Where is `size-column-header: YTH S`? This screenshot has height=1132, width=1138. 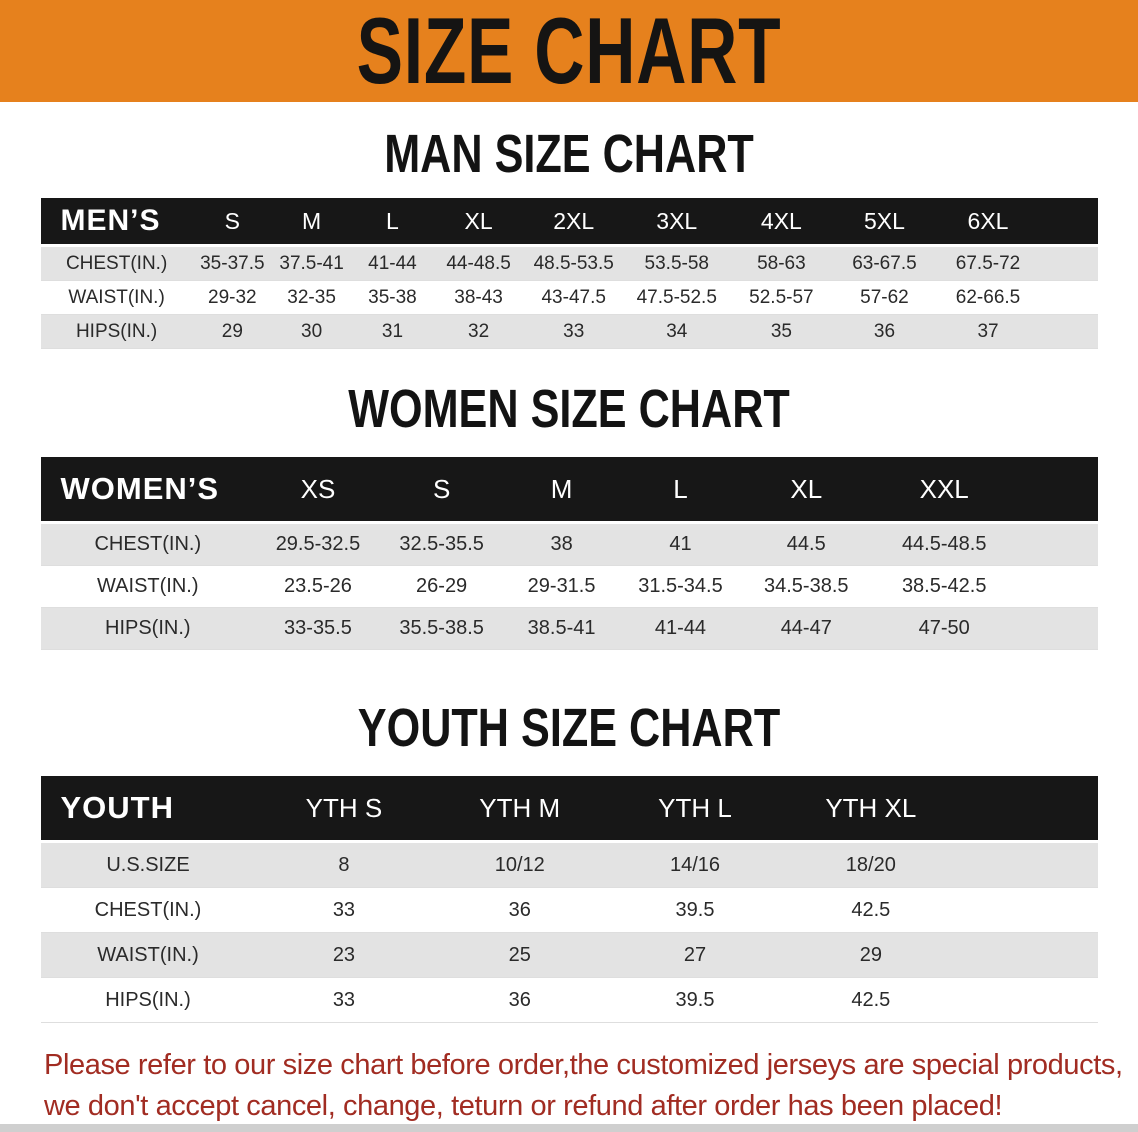 size-column-header: YTH S is located at coordinates (344, 809).